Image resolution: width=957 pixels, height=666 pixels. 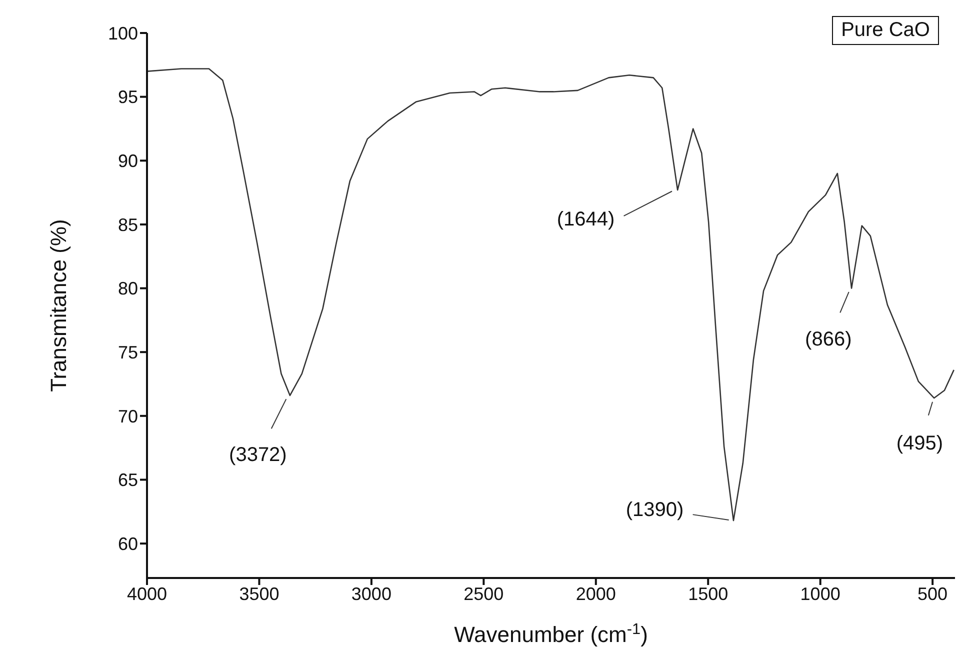 I want to click on annotation: (1390), so click(x=655, y=509).